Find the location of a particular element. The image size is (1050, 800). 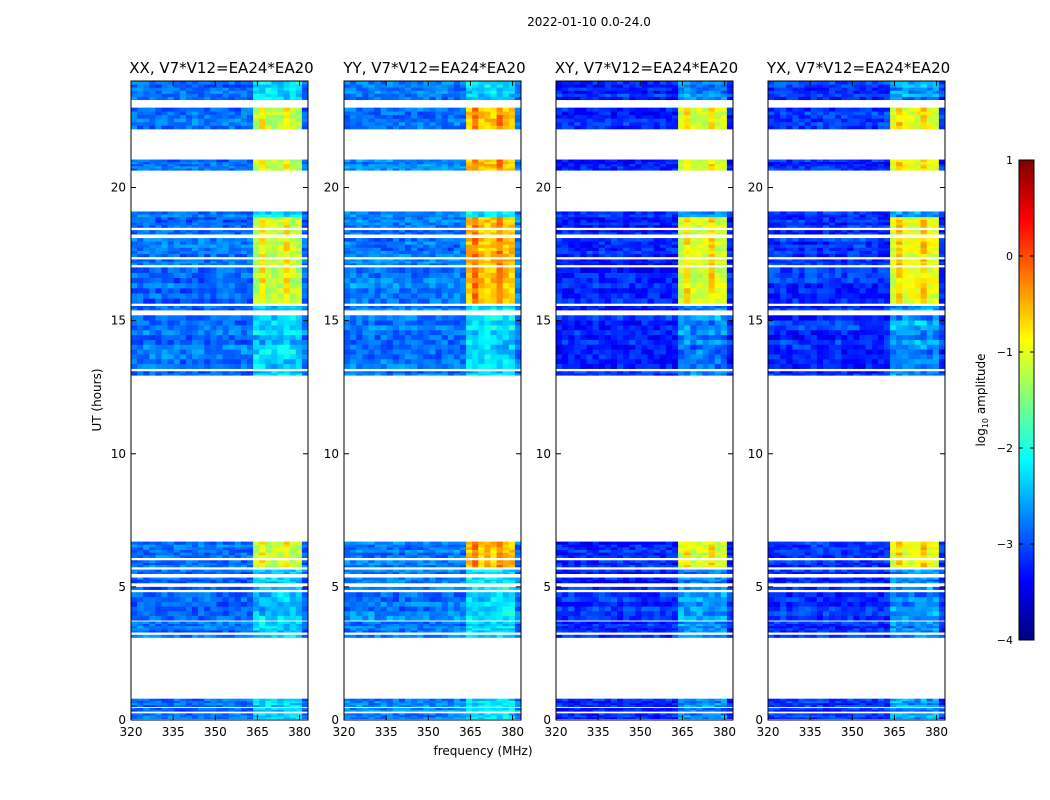

colorbar-tick-label: −4 is located at coordinates (1005, 640).